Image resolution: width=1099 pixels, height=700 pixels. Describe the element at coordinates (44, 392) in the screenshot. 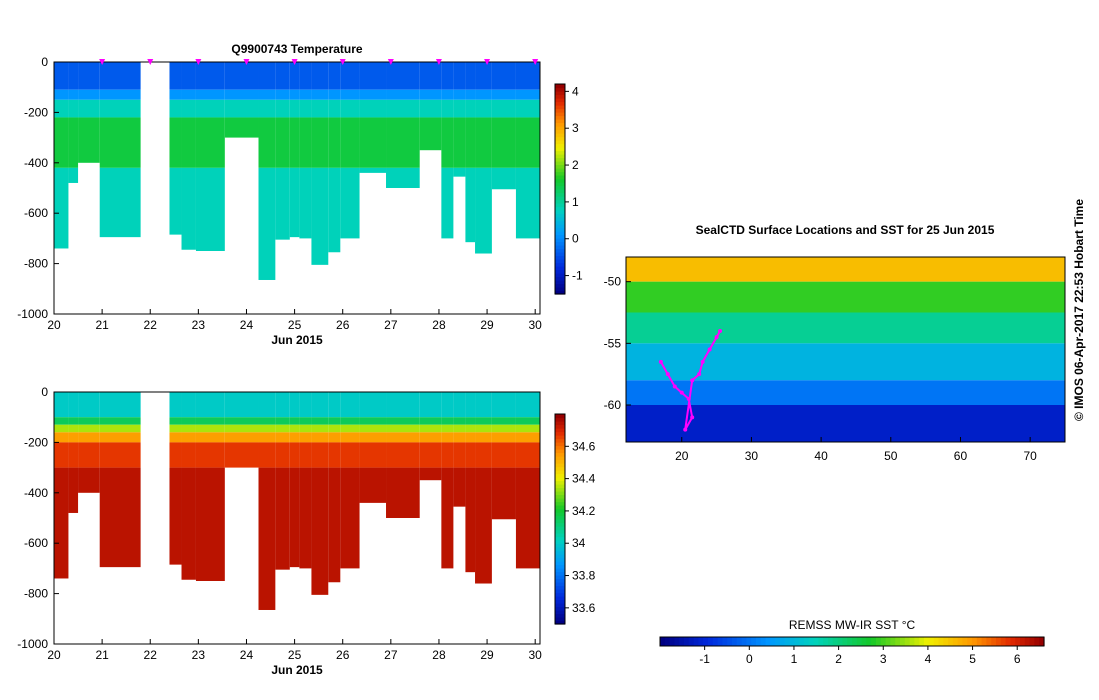

I see `y-tick-label: 0` at that location.